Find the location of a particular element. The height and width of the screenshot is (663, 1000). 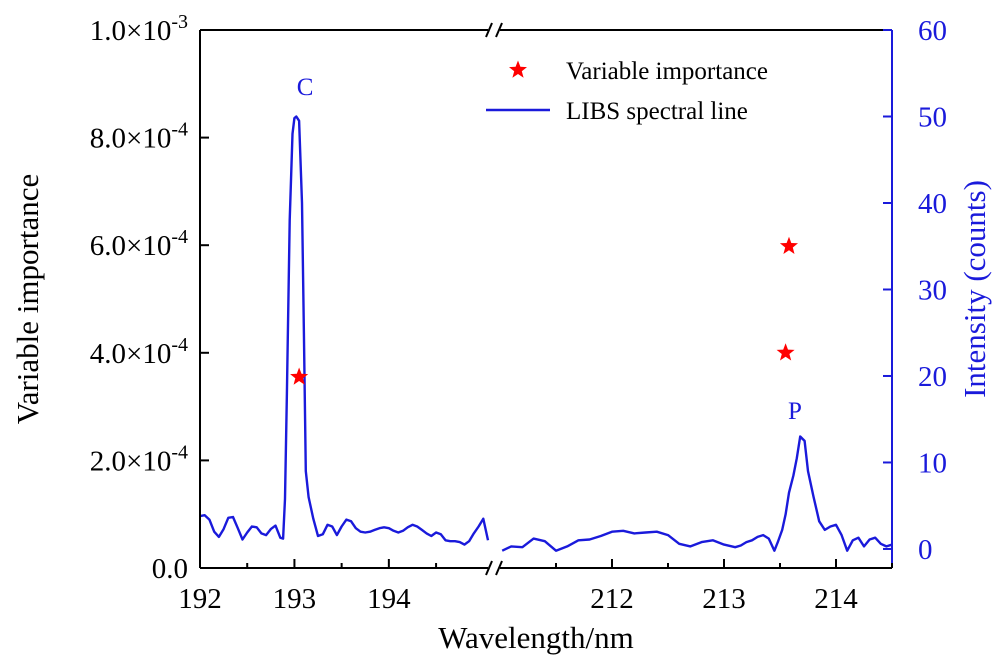

left-y-tick-label: 0.0 is located at coordinates (170, 569).